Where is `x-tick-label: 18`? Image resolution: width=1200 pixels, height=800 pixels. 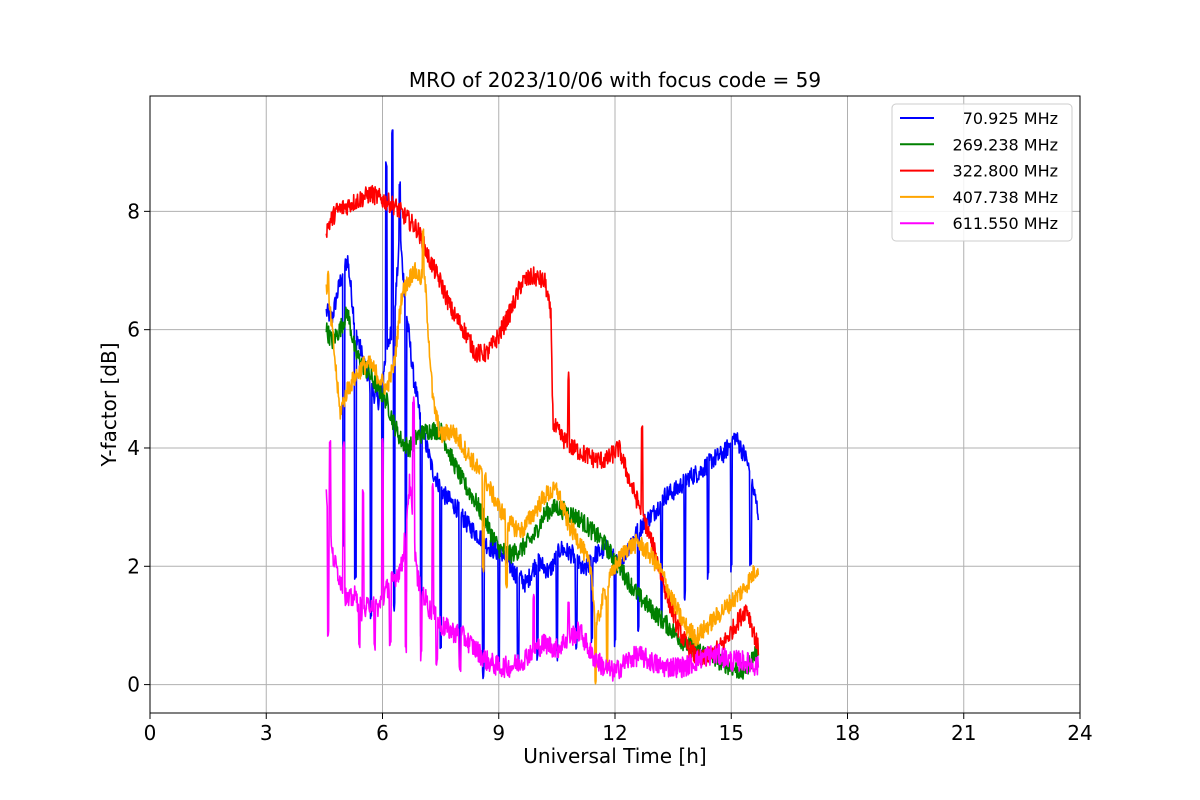
x-tick-label: 18 is located at coordinates (847, 733).